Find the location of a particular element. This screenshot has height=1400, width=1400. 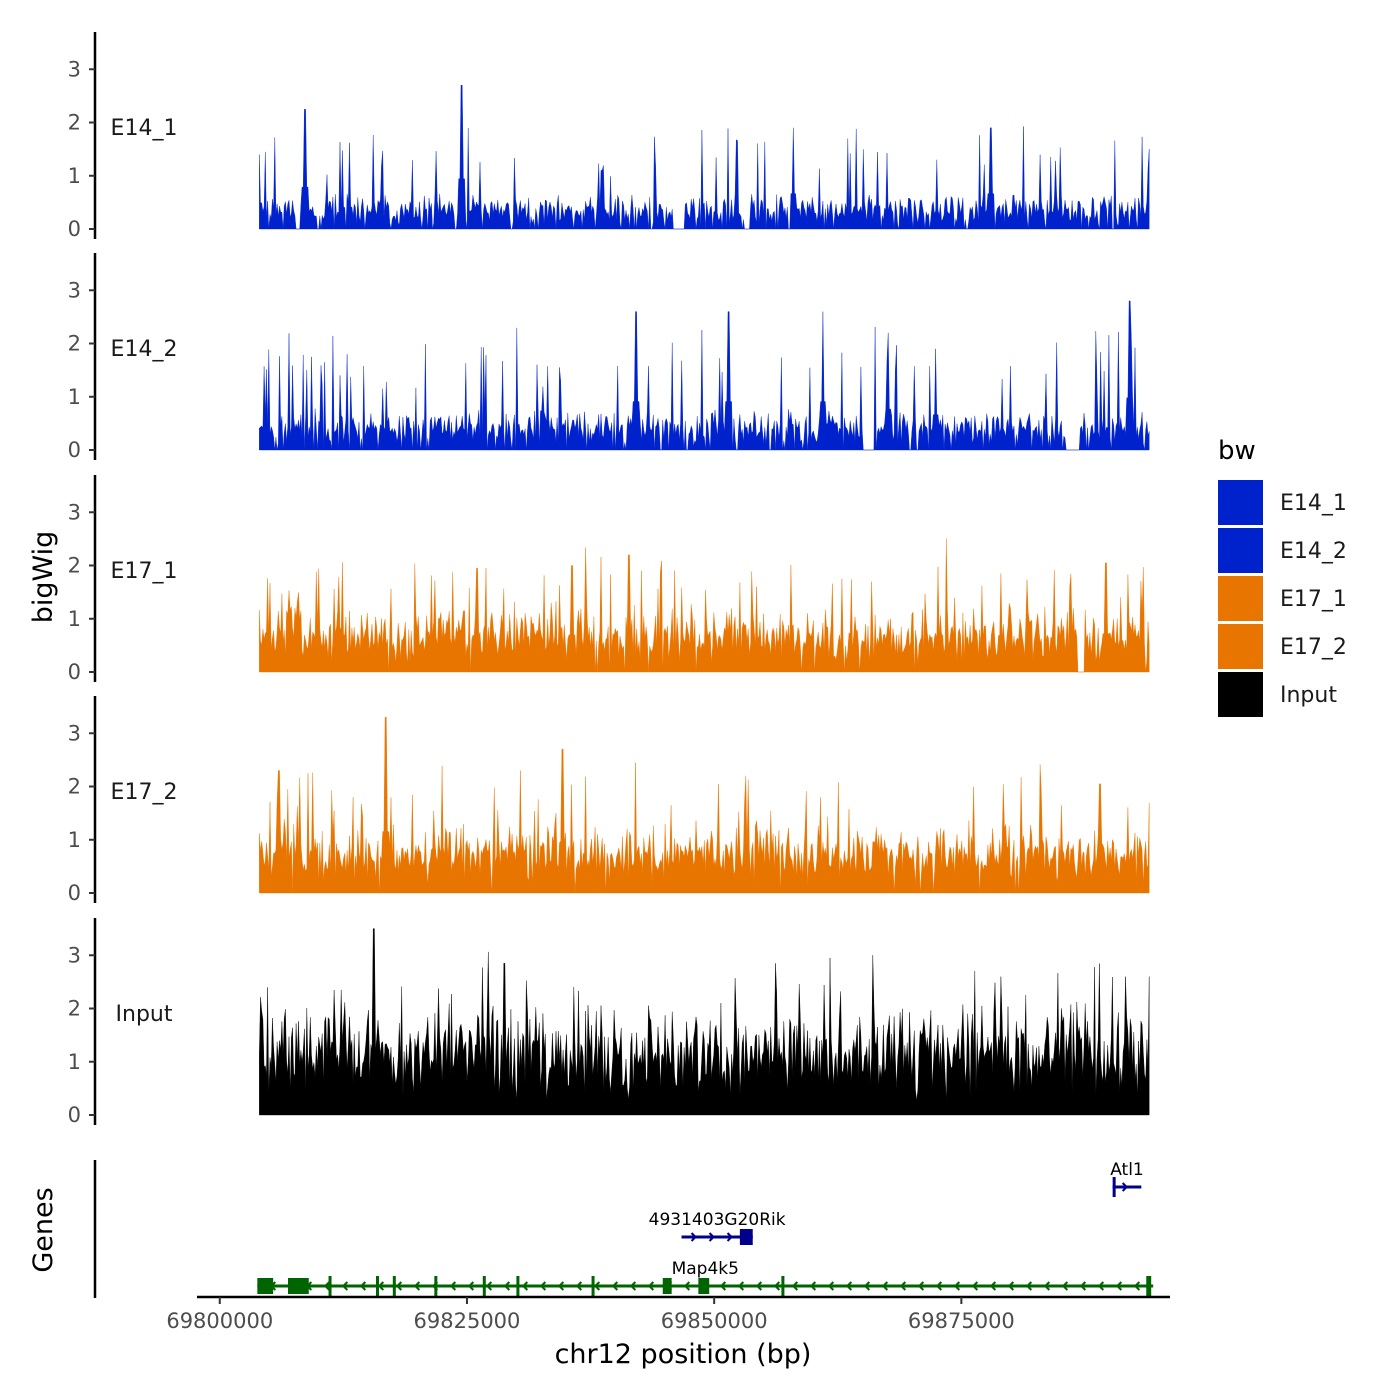

track-label: E14_1 is located at coordinates (144, 128).